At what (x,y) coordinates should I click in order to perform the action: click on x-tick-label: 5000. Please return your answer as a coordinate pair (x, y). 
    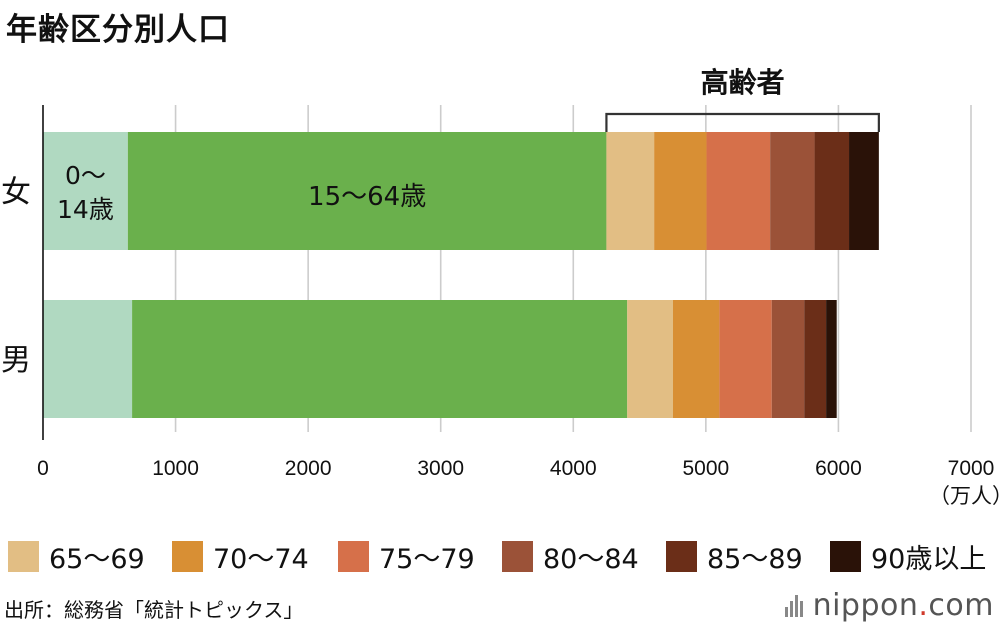
    Looking at the image, I should click on (705, 468).